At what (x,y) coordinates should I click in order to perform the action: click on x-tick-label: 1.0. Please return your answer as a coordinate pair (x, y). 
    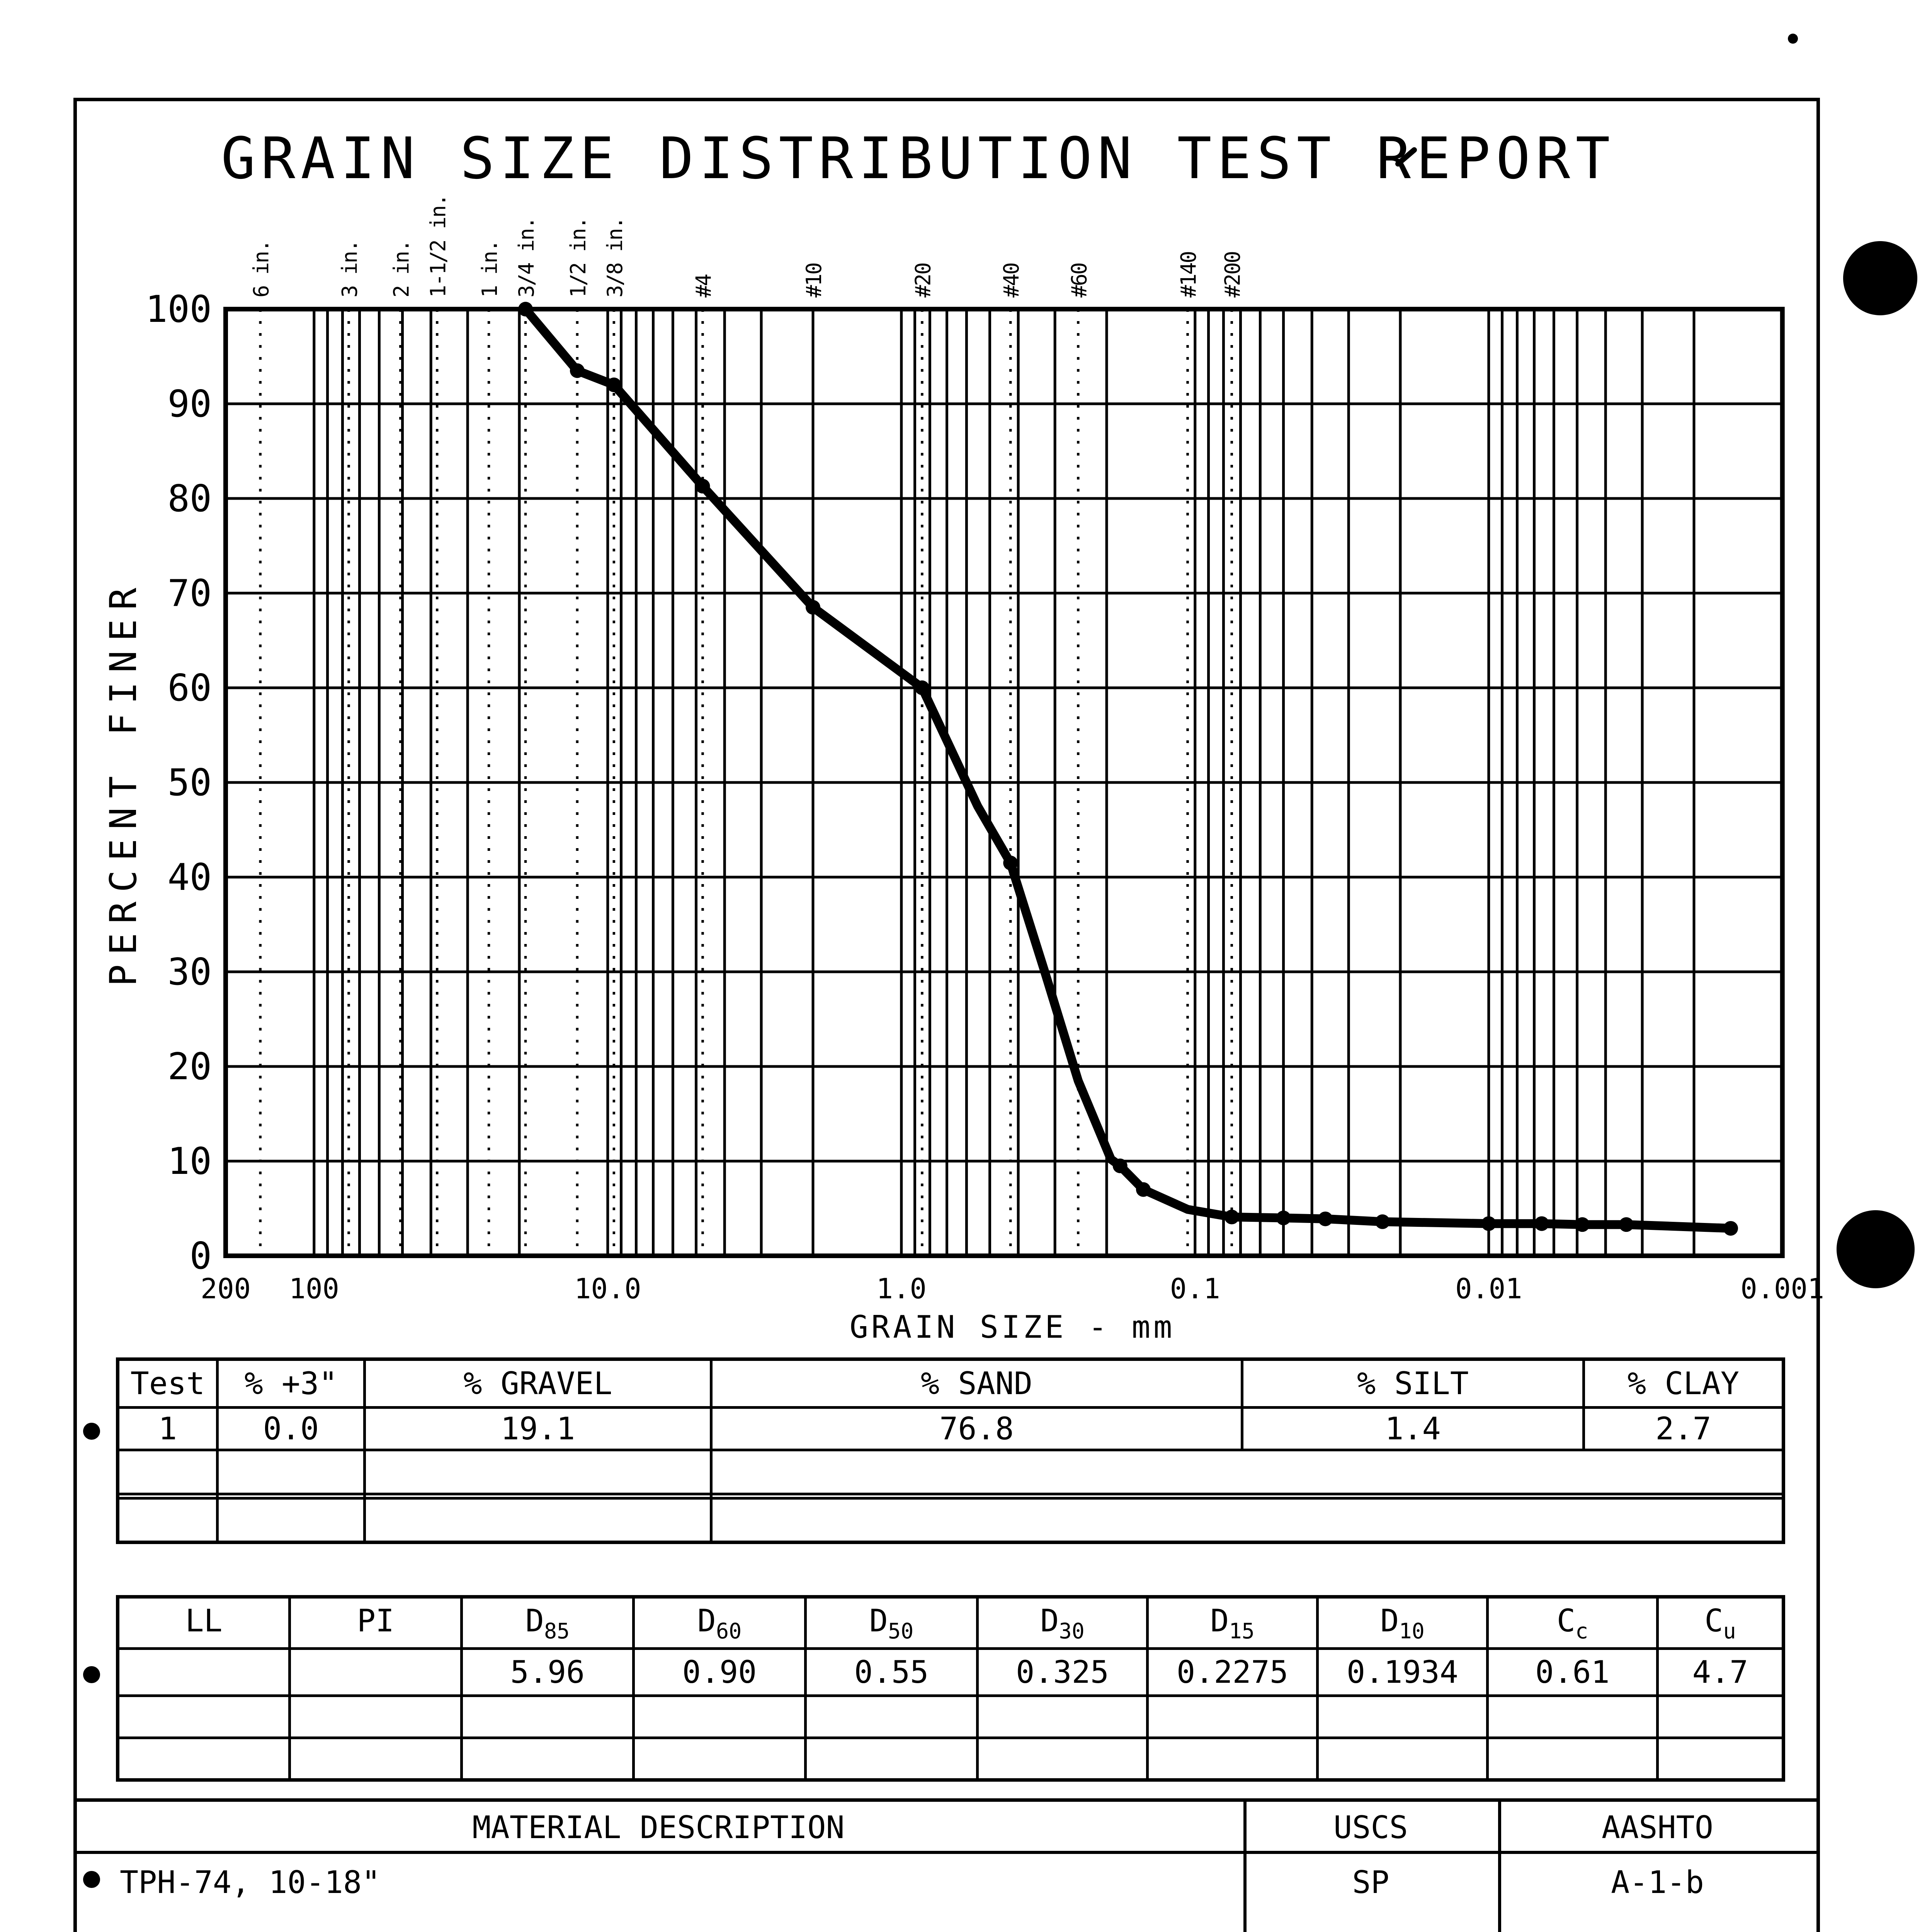
    Looking at the image, I should click on (901, 1289).